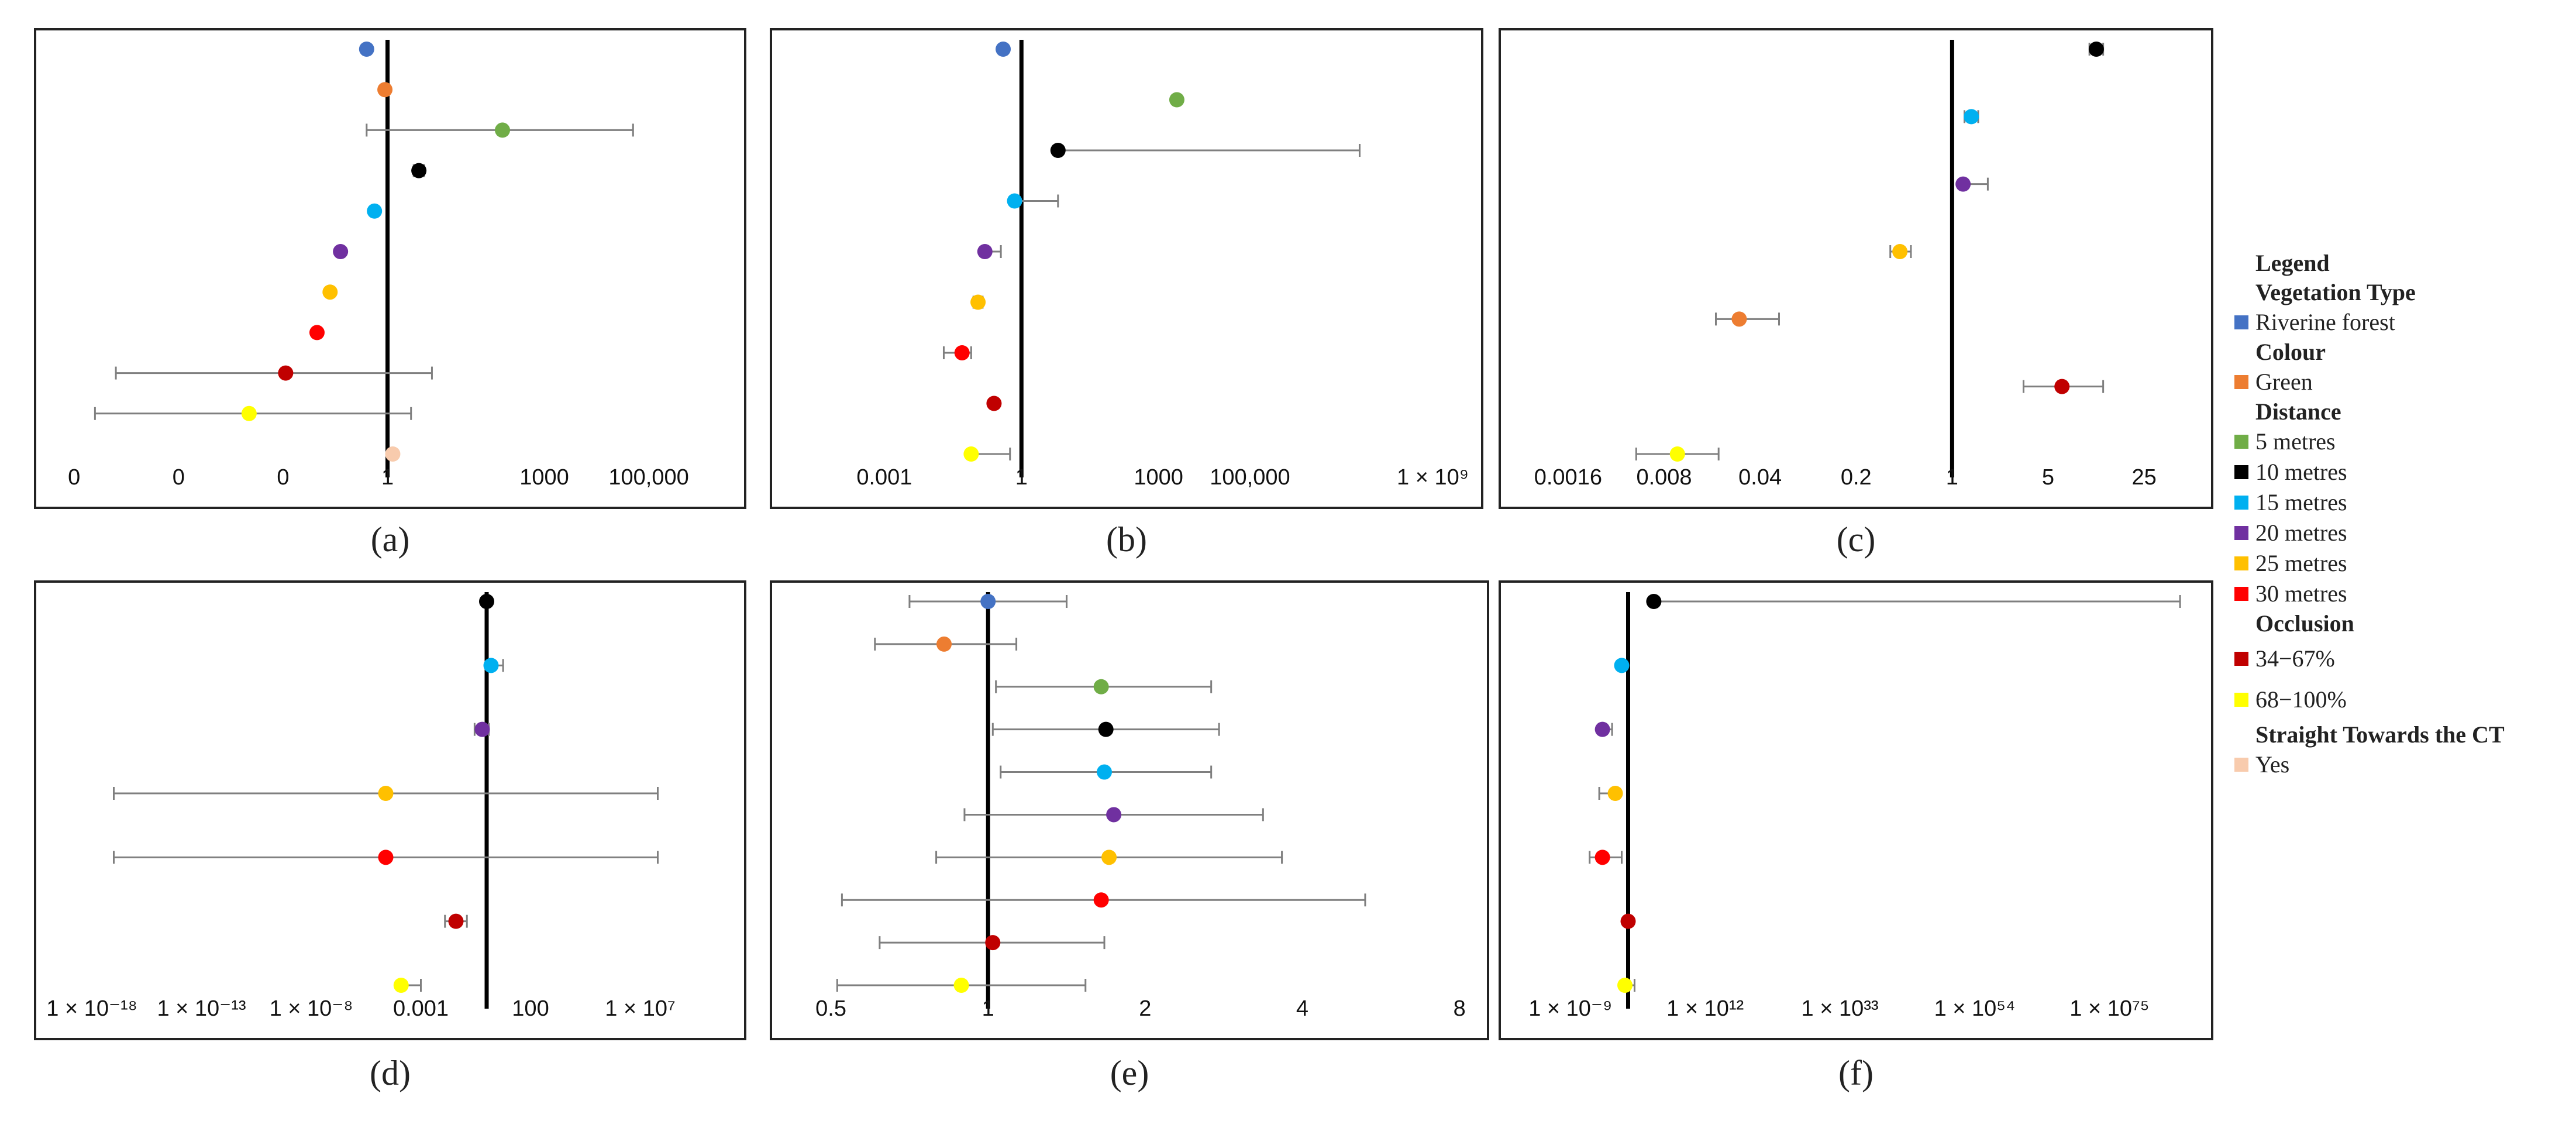 The height and width of the screenshot is (1121, 2576). Describe the element at coordinates (1705, 1009) in the screenshot. I see `tick-label: 1 × 10¹²` at that location.